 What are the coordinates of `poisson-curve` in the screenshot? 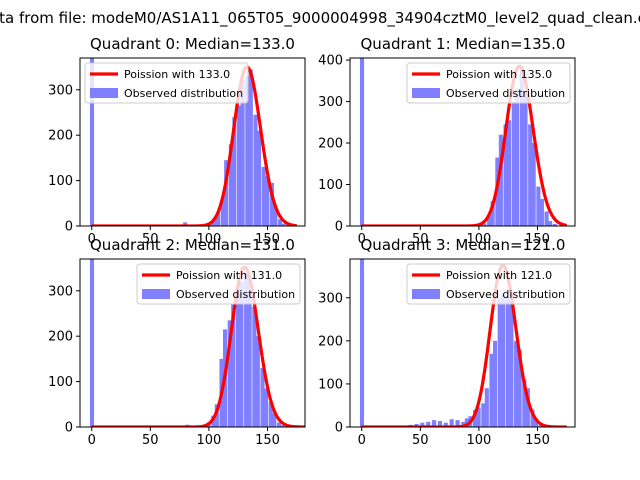 It's located at (464, 345).